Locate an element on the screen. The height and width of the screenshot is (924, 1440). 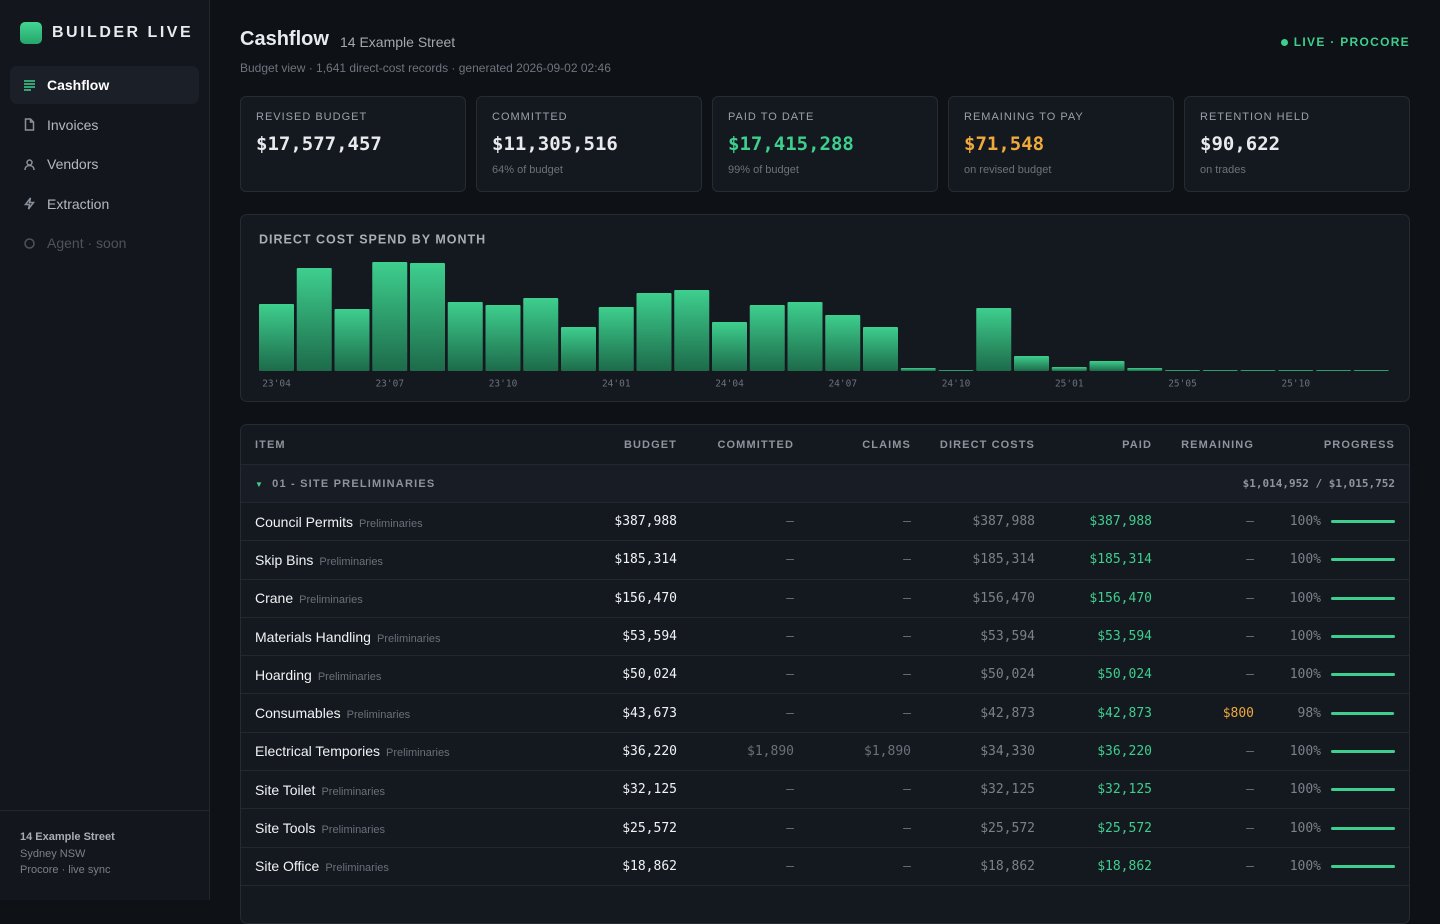
nav-item: Agent · soon is located at coordinates (104, 243).